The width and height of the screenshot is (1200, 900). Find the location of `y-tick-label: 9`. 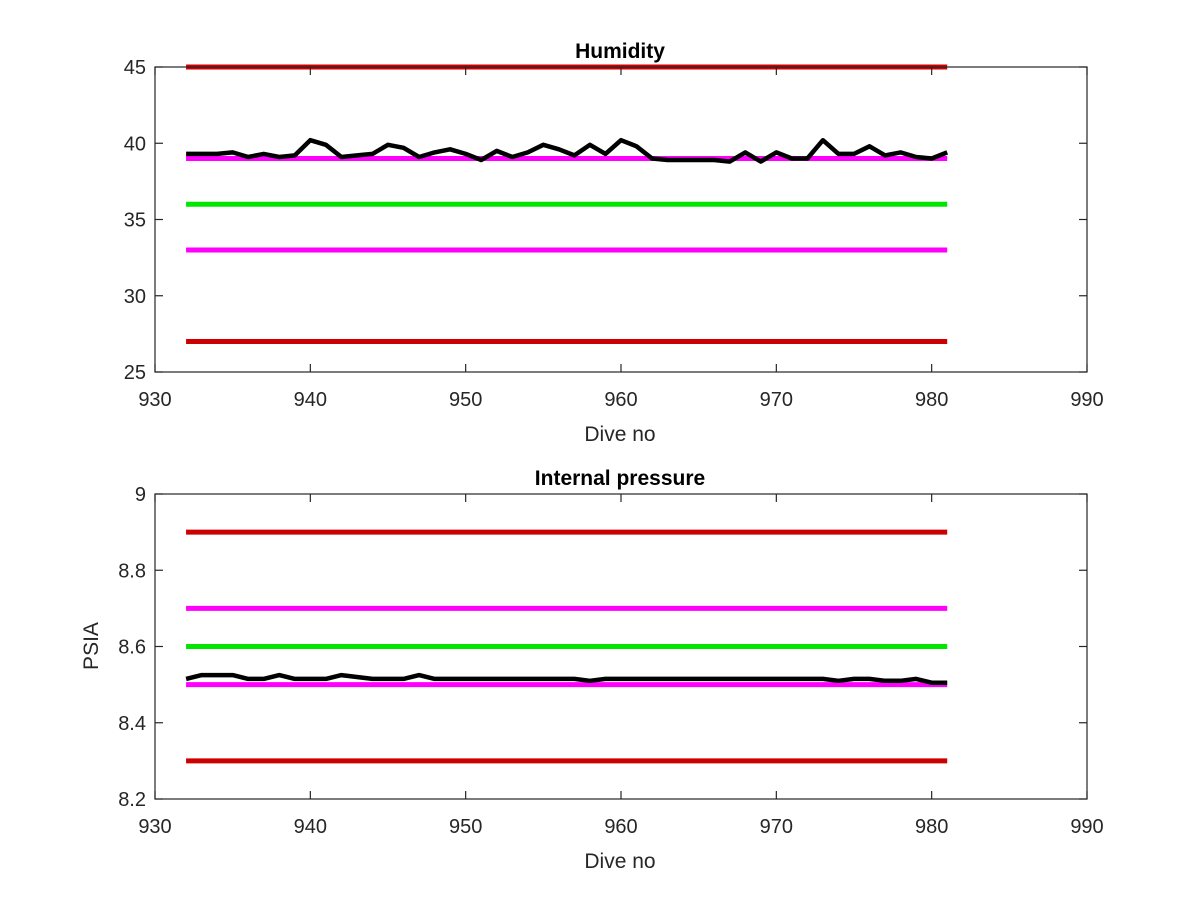

y-tick-label: 9 is located at coordinates (140, 495).